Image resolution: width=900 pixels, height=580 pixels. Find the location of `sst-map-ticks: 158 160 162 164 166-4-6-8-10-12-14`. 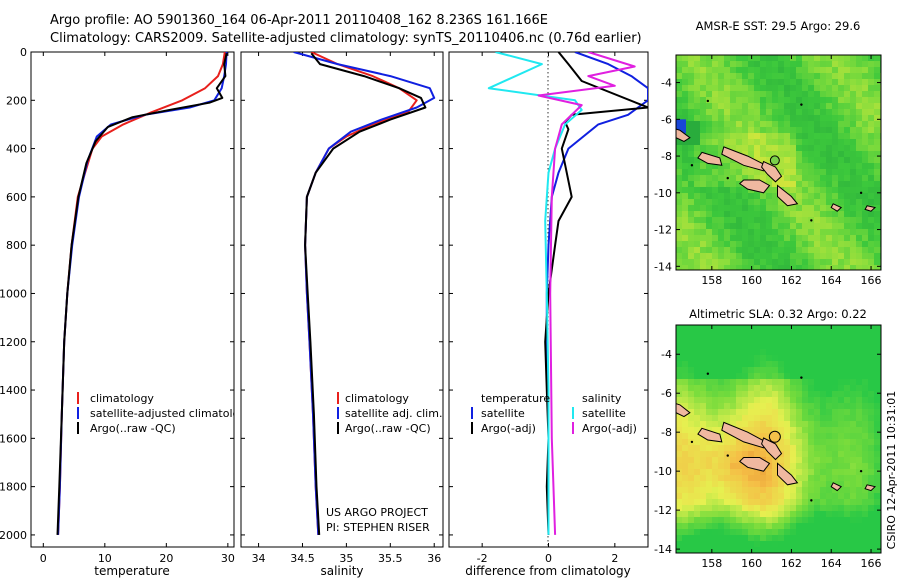

sst-map-ticks: 158 160 162 164 166-4-6-8-10-12-14 is located at coordinates (768, 171).